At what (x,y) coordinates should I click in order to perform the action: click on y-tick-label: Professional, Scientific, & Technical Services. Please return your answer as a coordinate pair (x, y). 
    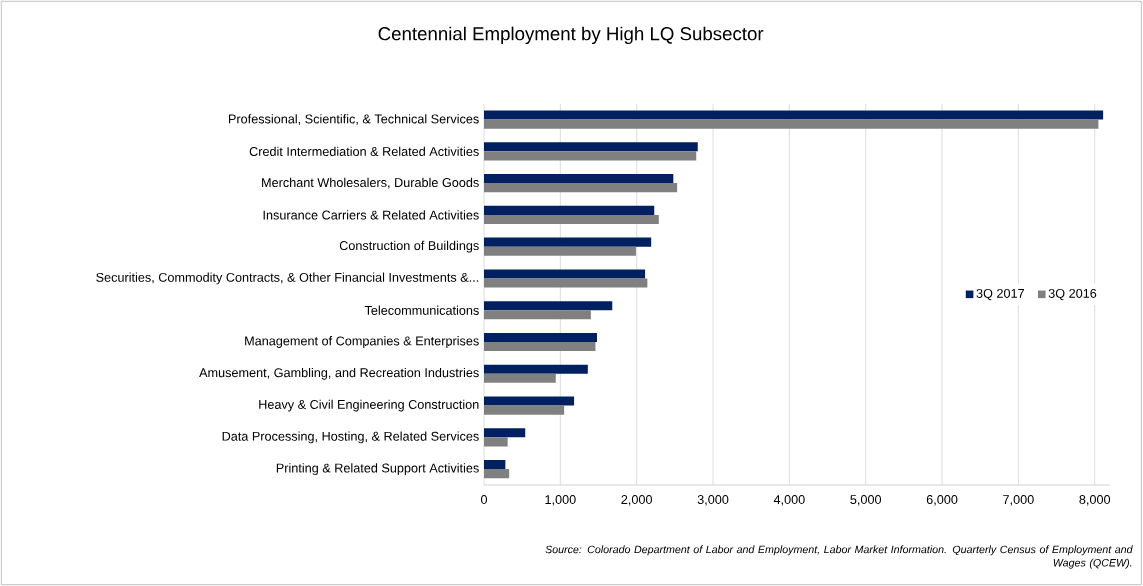
    Looking at the image, I should click on (354, 119).